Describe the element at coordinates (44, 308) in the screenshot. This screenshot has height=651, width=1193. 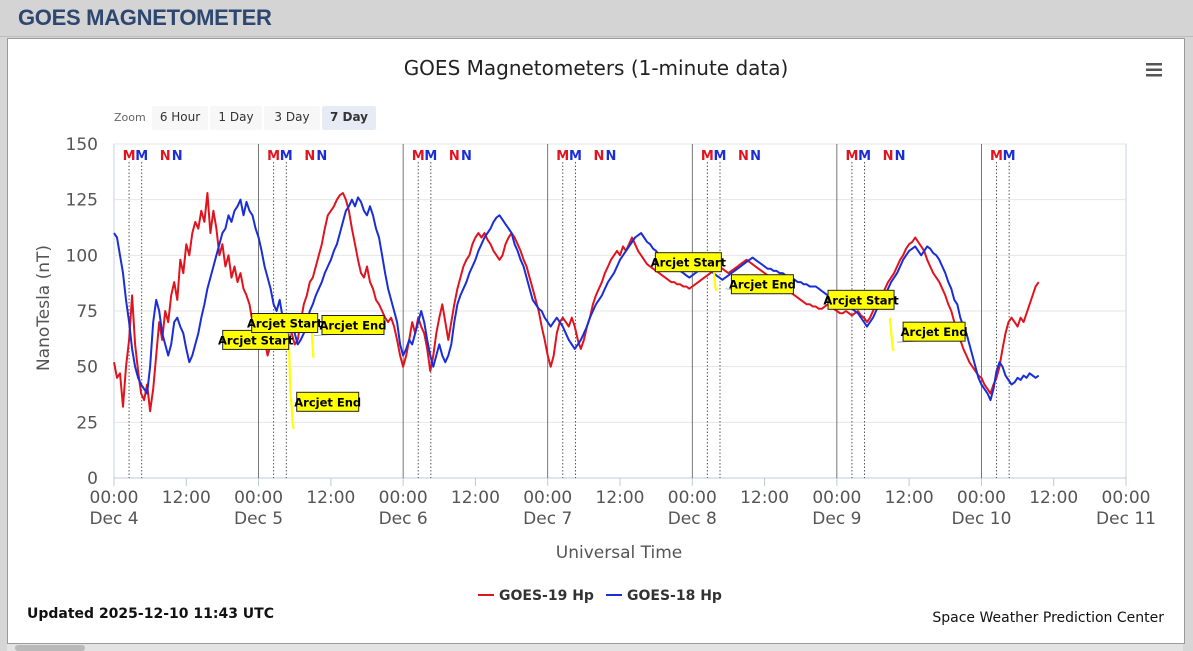
I see `y-axis-title: NanoTesla (nT)` at that location.